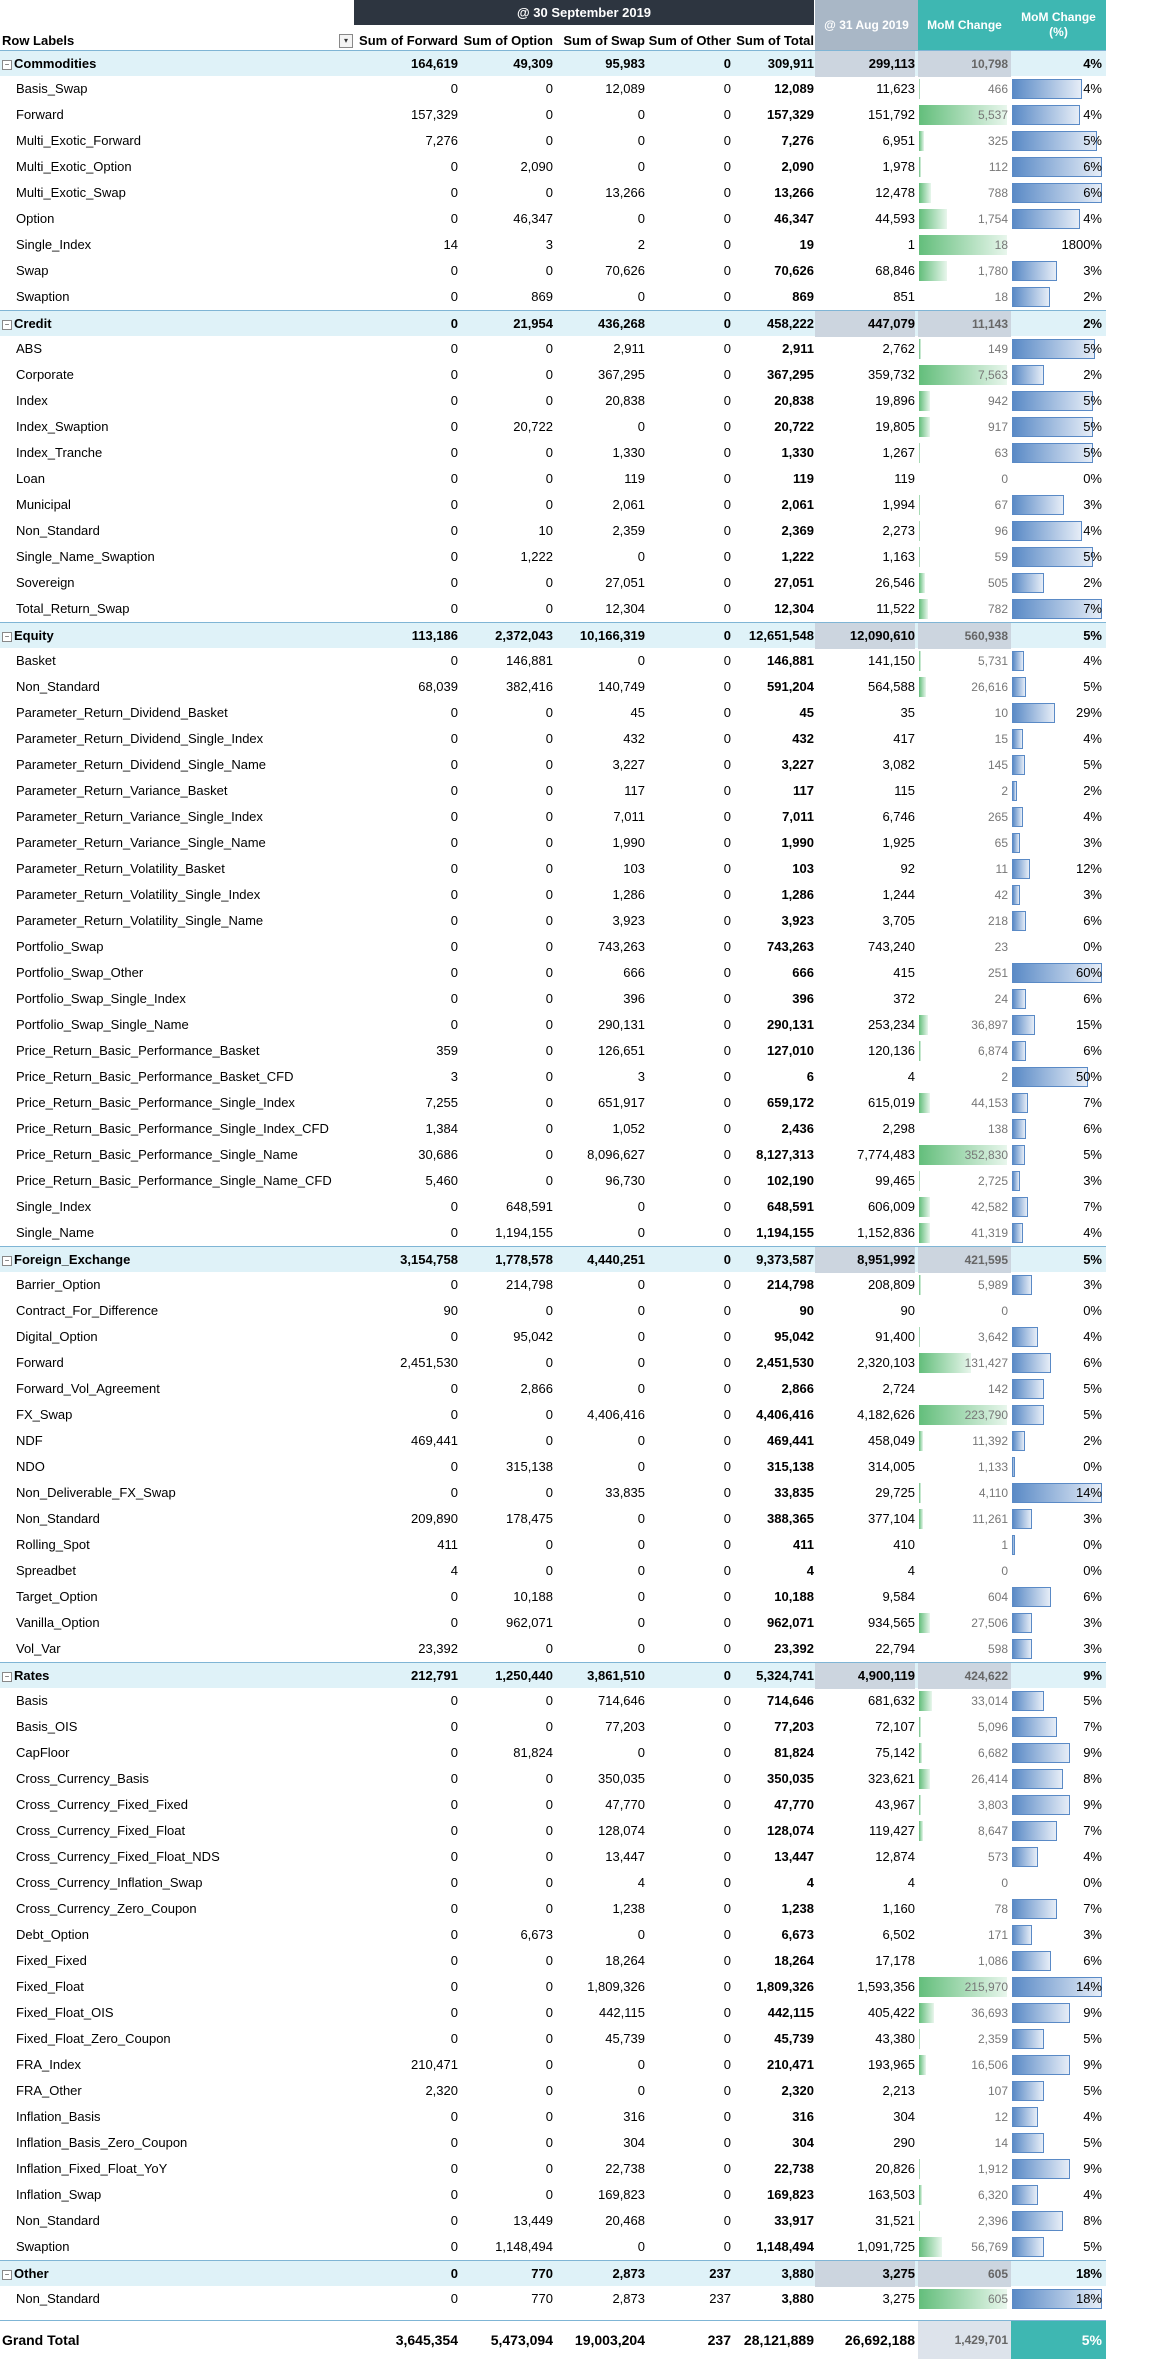 The height and width of the screenshot is (2365, 1152). What do you see at coordinates (720, 2273) in the screenshot?
I see `cell-other: 237` at bounding box center [720, 2273].